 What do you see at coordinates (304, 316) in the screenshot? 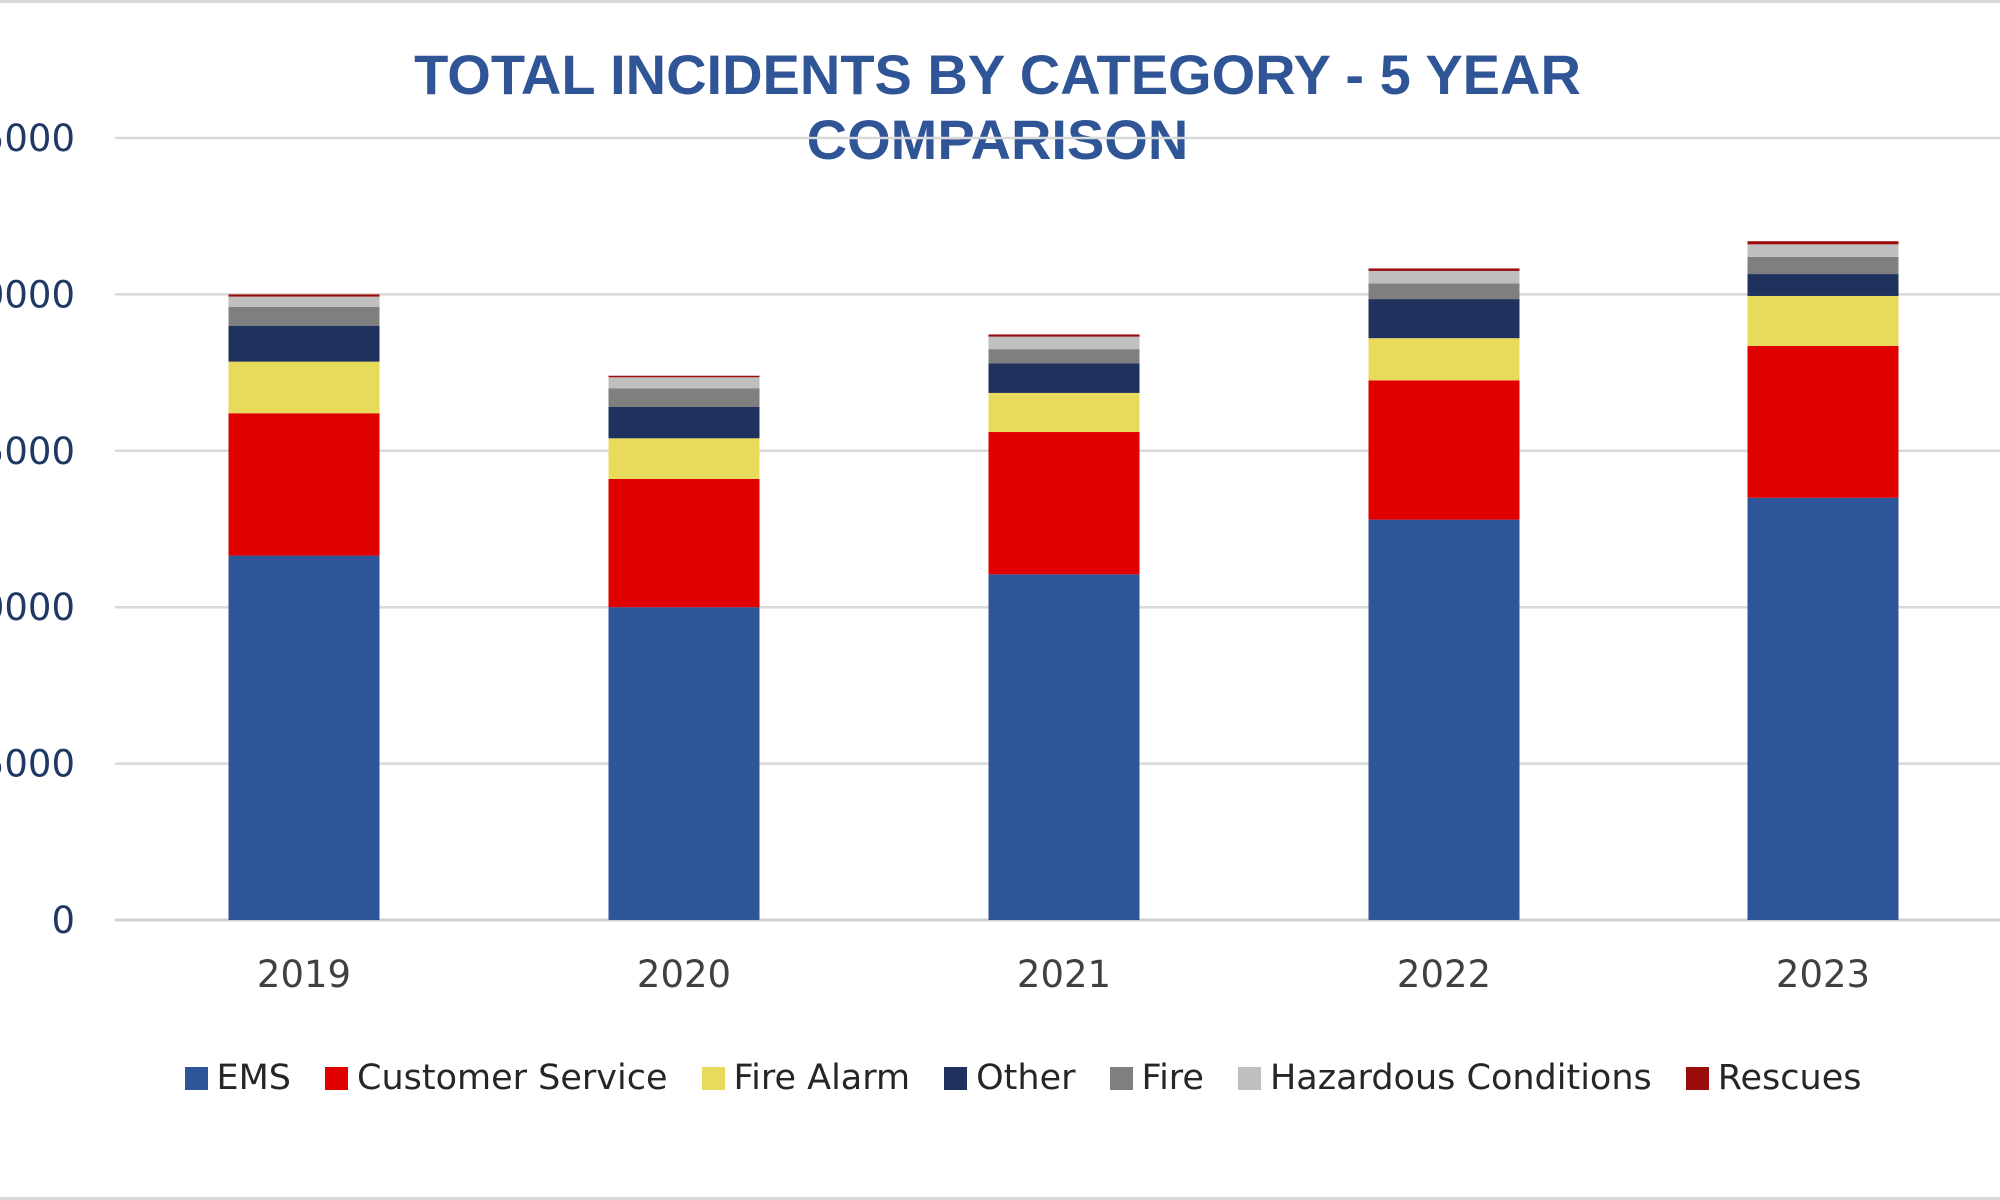
I see `bar-segment-fire-2019` at bounding box center [304, 316].